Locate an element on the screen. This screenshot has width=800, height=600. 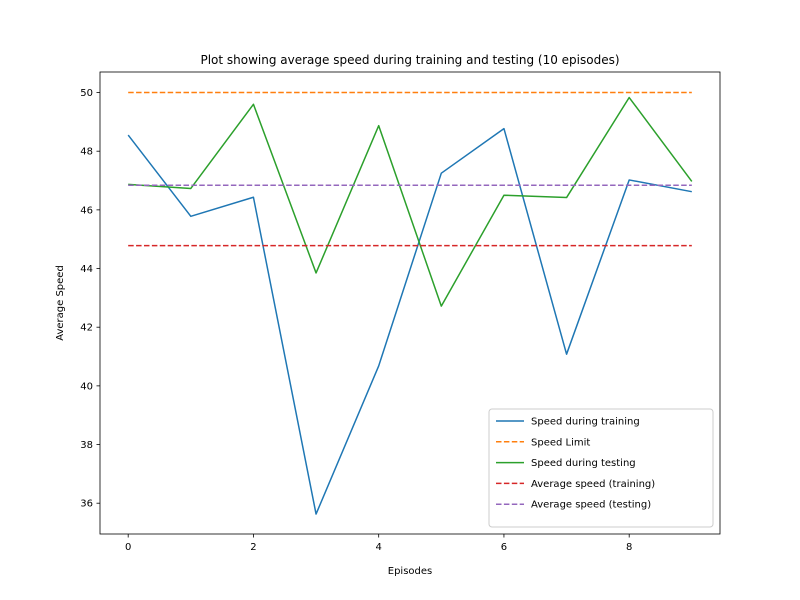
x-axis: 0 2 4 6 8 is located at coordinates (378, 543).